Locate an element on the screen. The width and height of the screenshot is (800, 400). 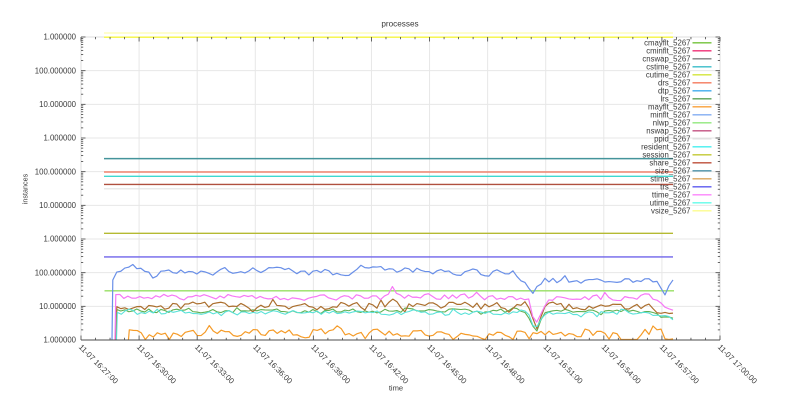
svg-text: nswap_5267 is located at coordinates (668, 130).